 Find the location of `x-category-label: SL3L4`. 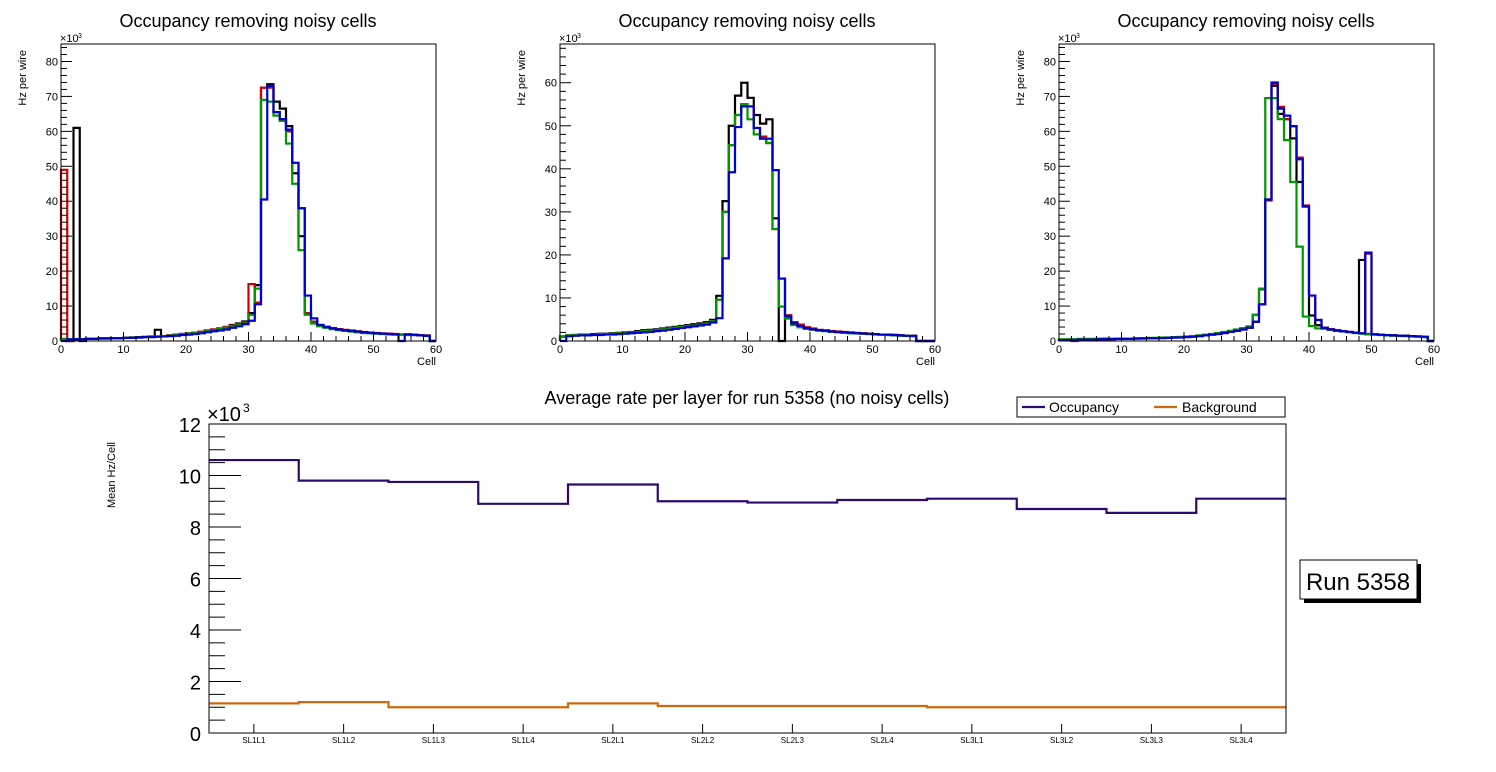

x-category-label: SL3L4 is located at coordinates (1242, 740).